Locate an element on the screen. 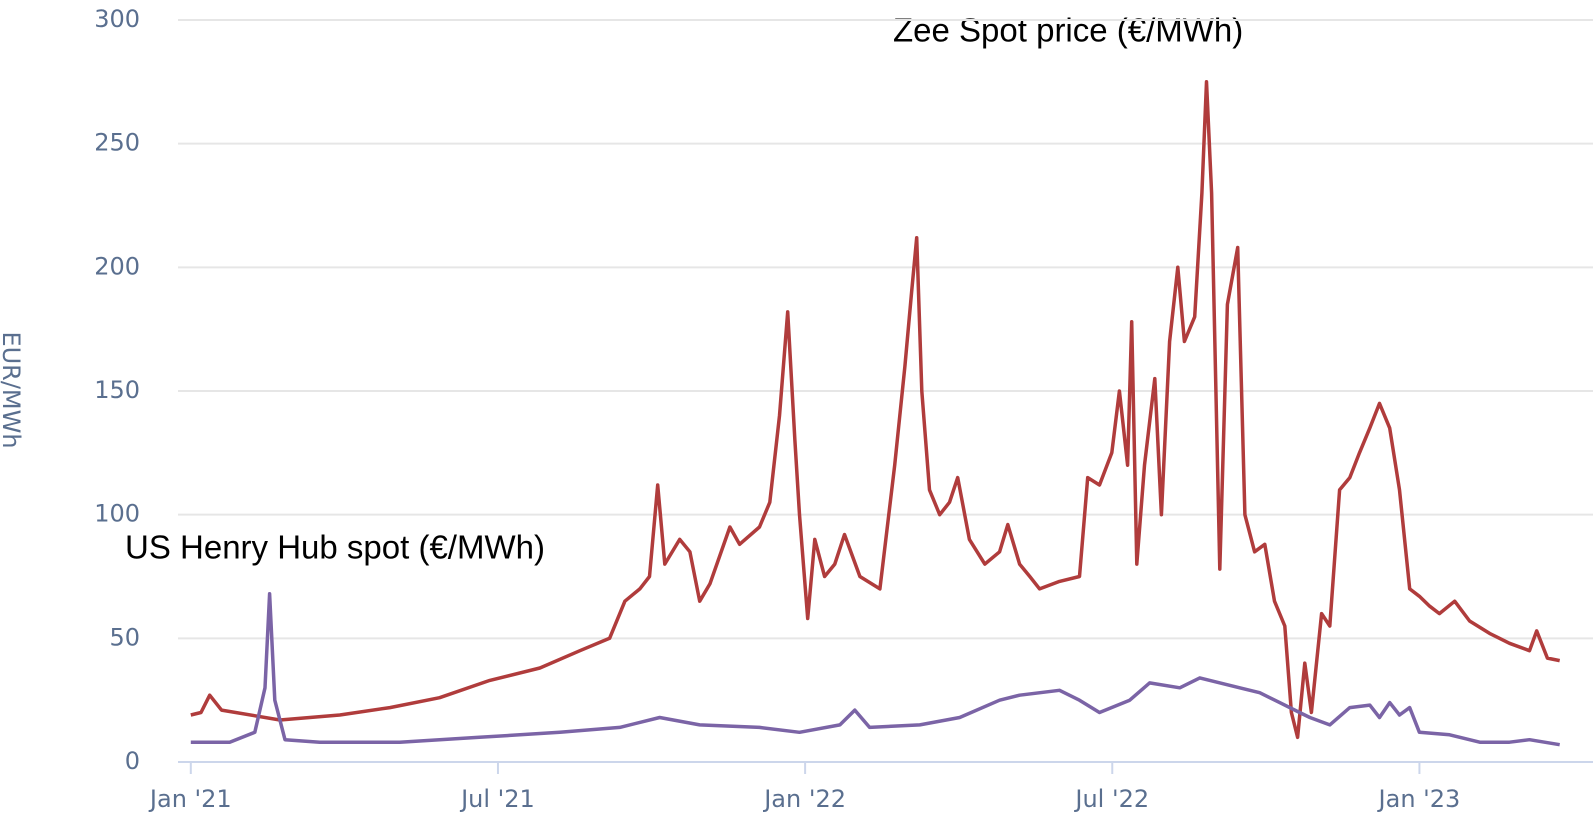  x-tick-label: Jan '21 is located at coordinates (190, 799).